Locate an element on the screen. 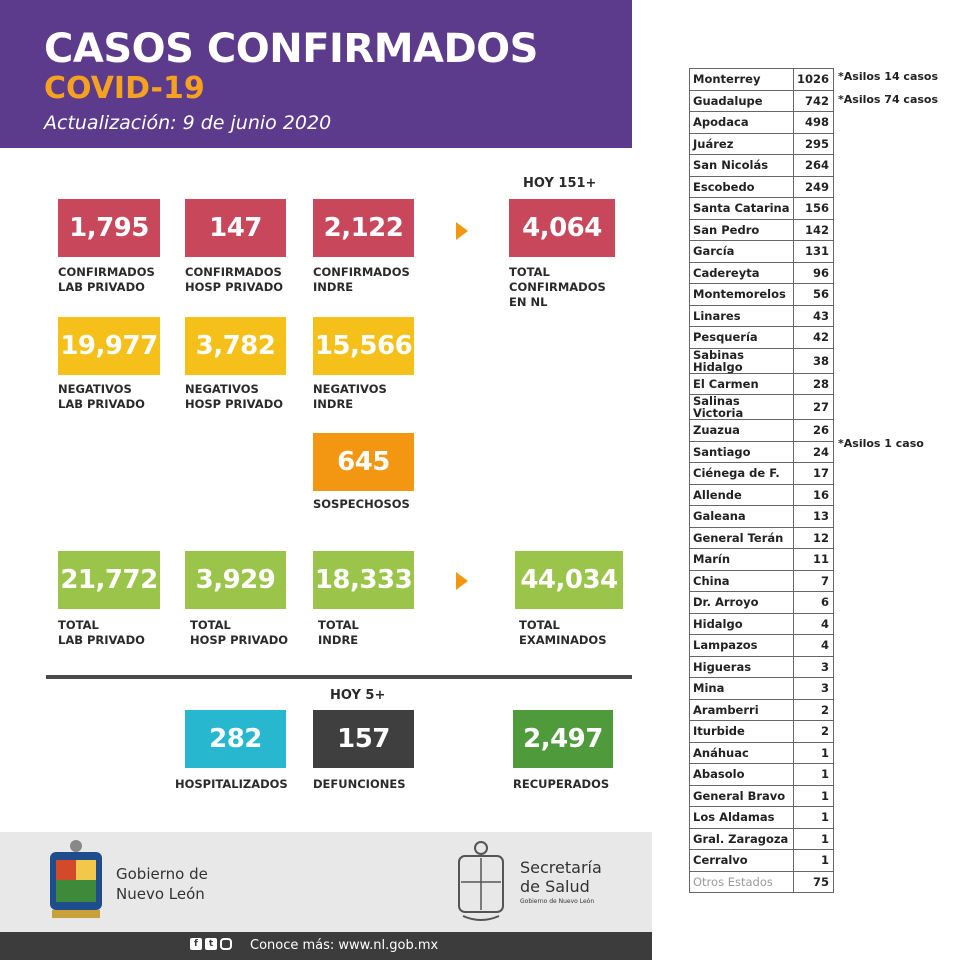 The height and width of the screenshot is (960, 960). gobierno-nl-text: Gobierno de Nuevo León is located at coordinates (162, 884).